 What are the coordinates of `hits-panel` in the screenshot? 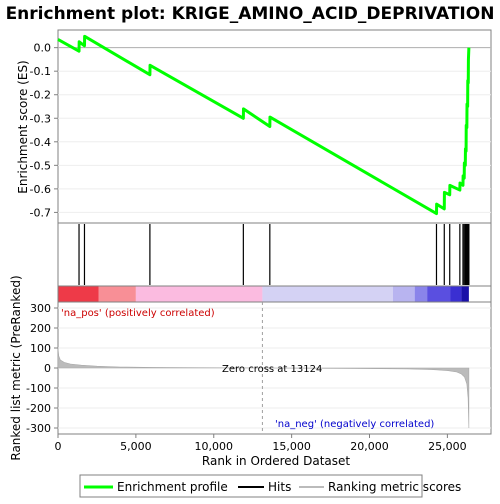 It's located at (274, 254).